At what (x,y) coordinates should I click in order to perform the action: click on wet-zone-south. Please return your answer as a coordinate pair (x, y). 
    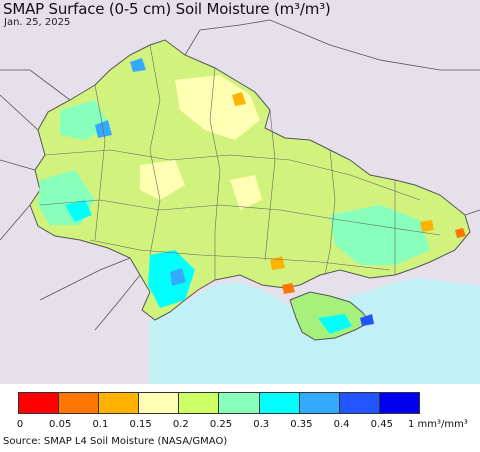
    Looking at the image, I should click on (380, 235).